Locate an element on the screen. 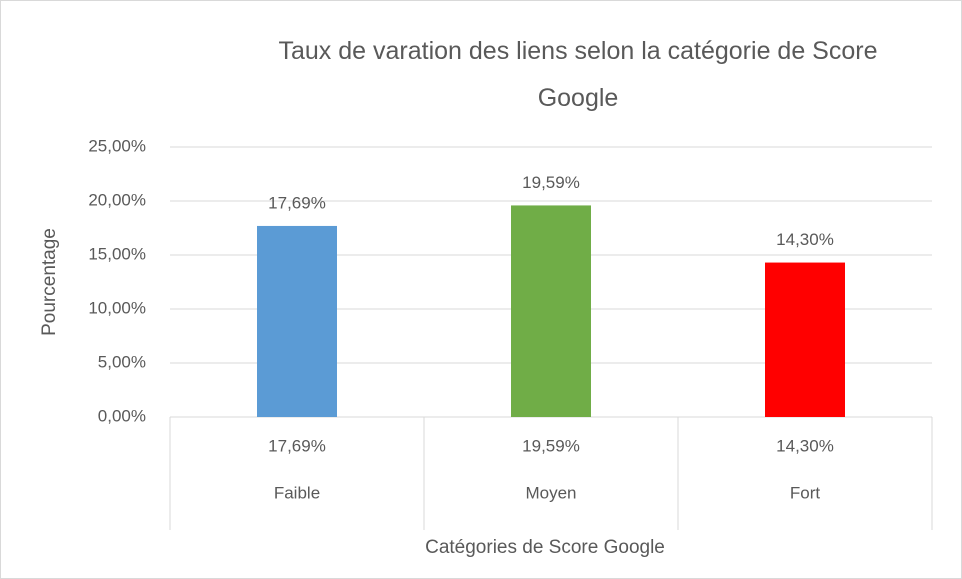  table-value: 14,30% is located at coordinates (805, 445).